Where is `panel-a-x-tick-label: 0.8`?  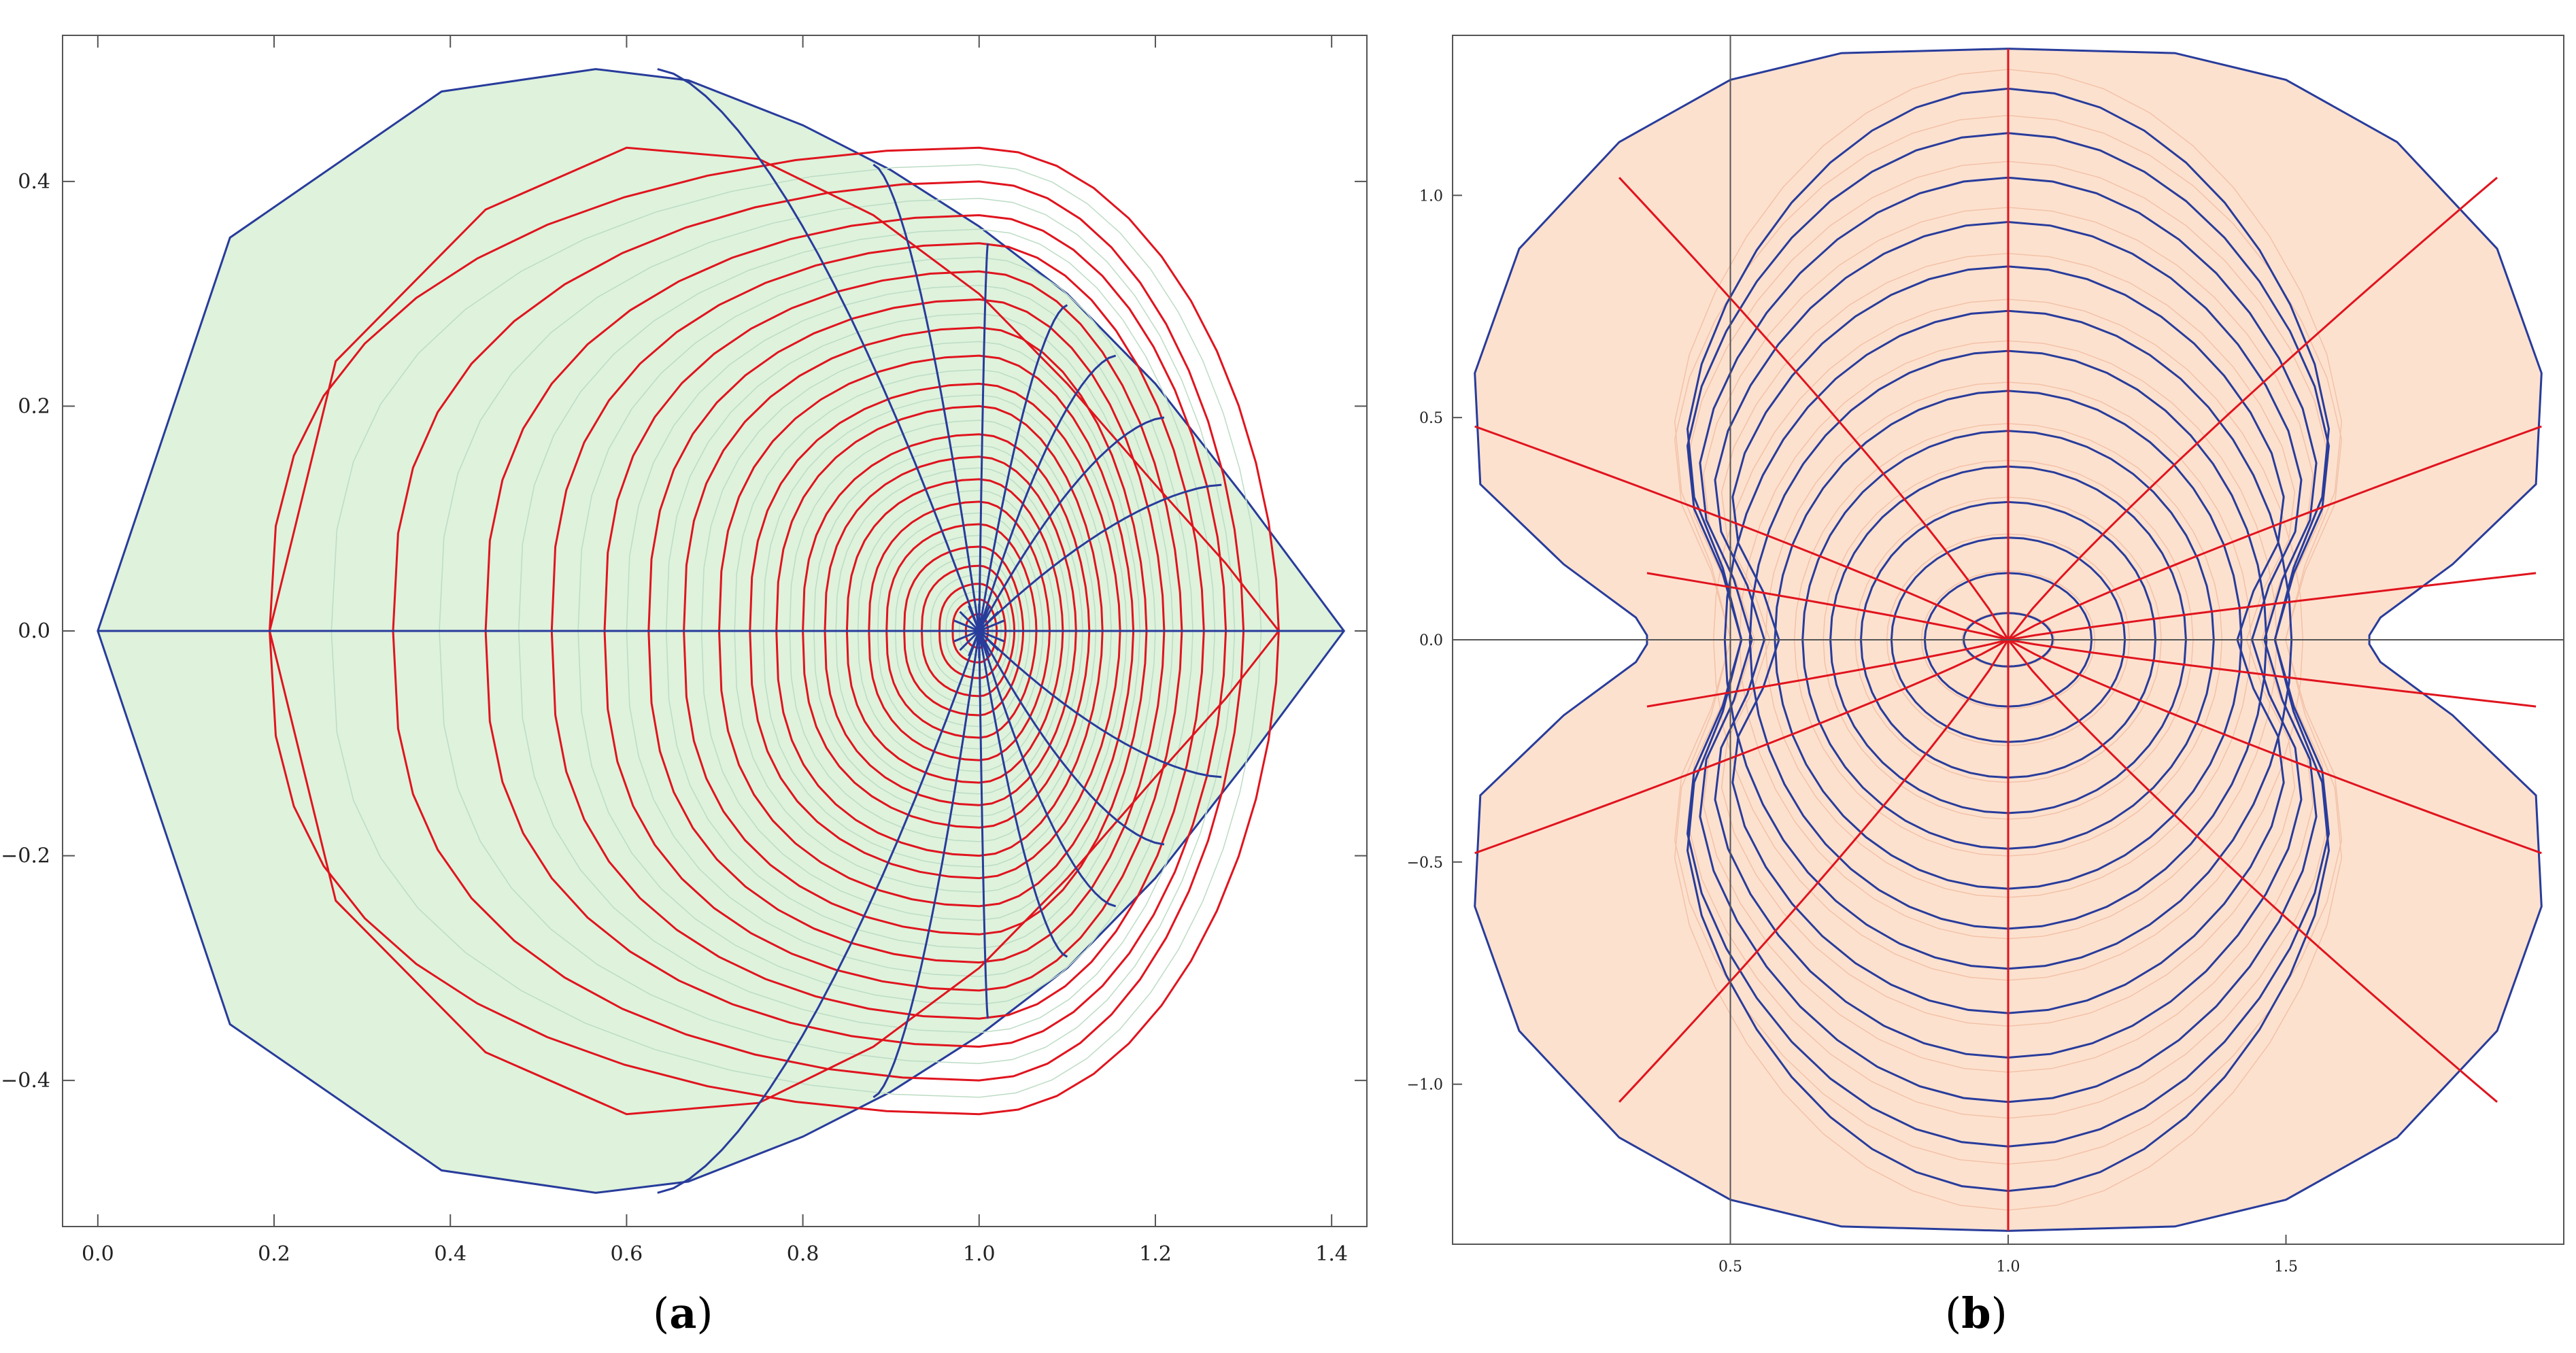
panel-a-x-tick-label: 0.8 is located at coordinates (803, 1254).